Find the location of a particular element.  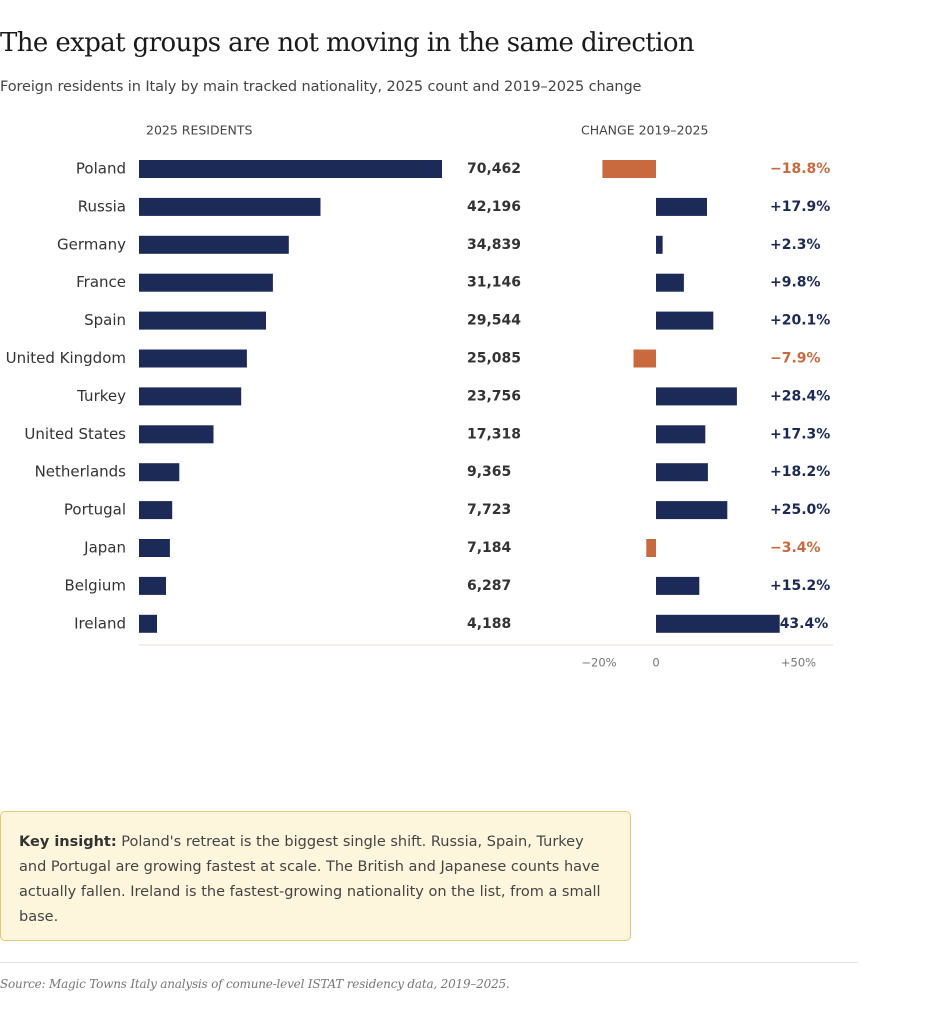

country-label: Netherlands is located at coordinates (81, 472).